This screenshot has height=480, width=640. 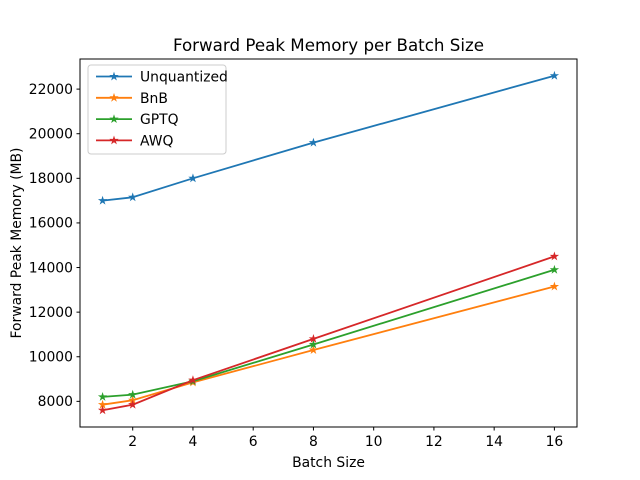 I want to click on x-tick-label: 14, so click(x=494, y=442).